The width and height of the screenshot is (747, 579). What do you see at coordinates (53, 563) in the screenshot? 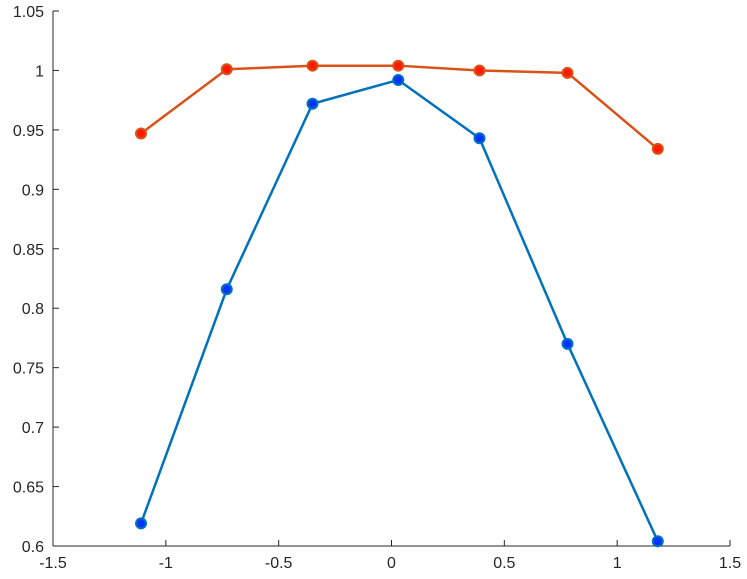
I see `x-tick-label: -1.5` at bounding box center [53, 563].